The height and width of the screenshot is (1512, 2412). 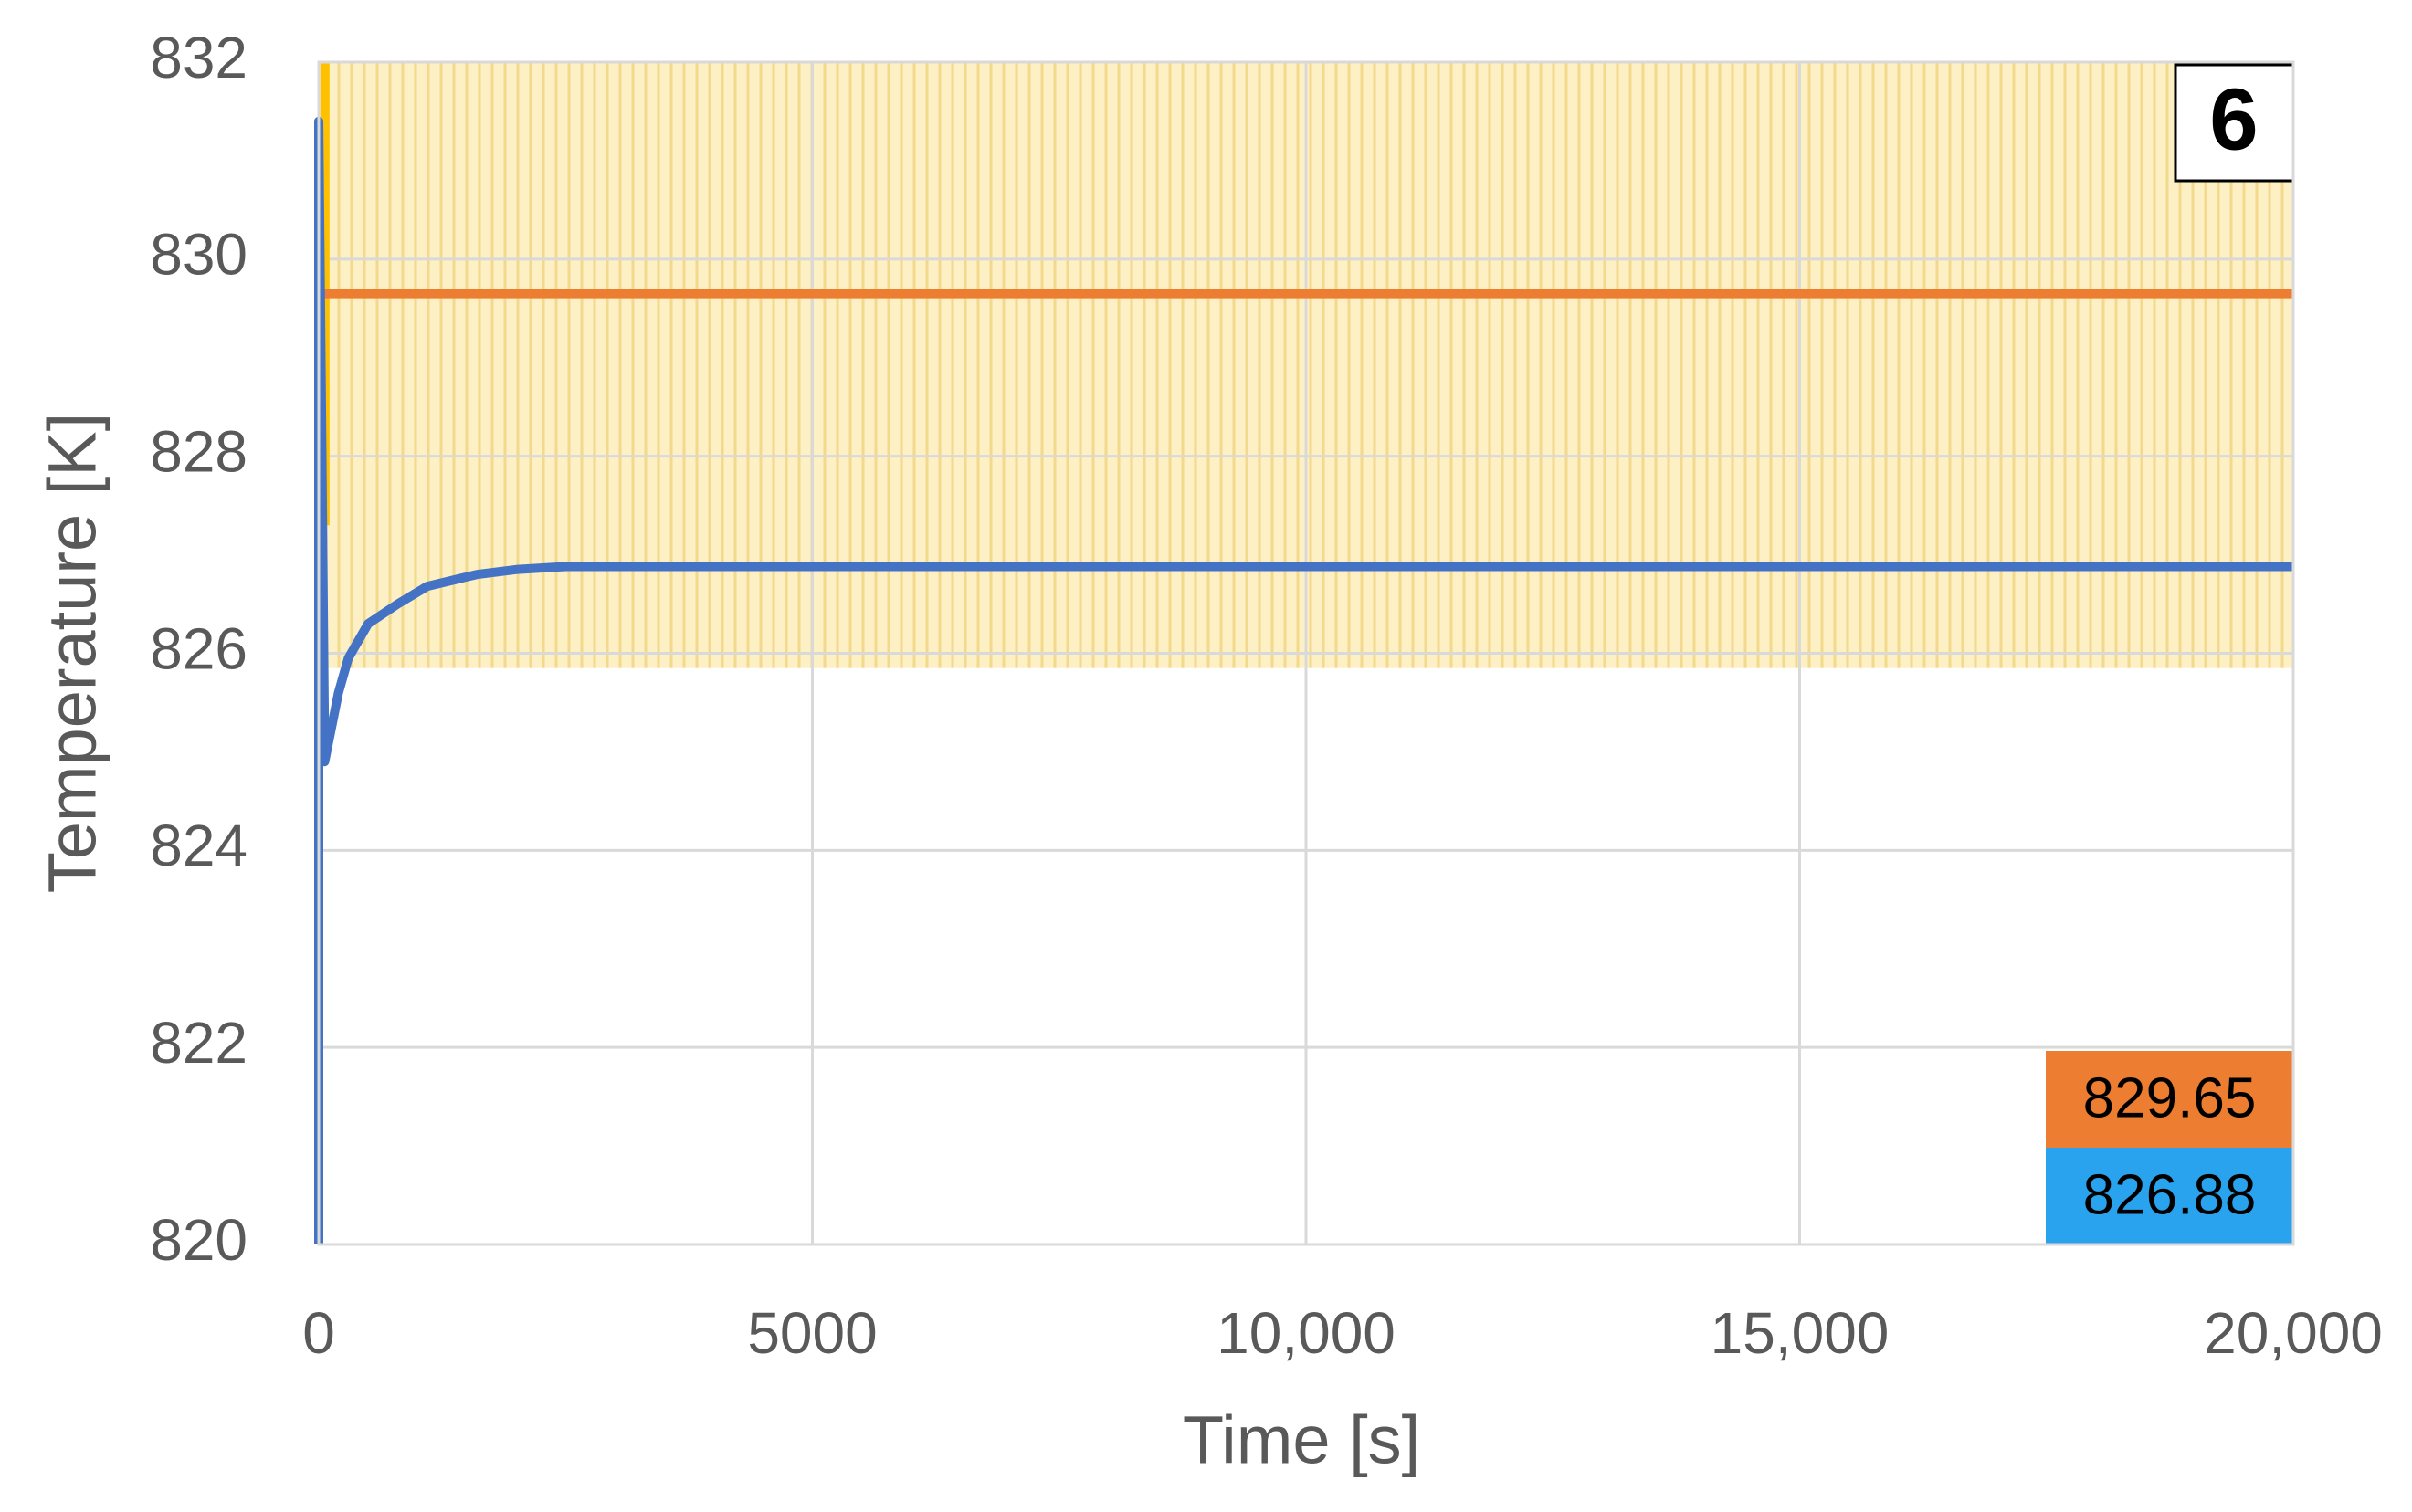 I want to click on x-tick-label: 10,000, so click(x=1306, y=1333).